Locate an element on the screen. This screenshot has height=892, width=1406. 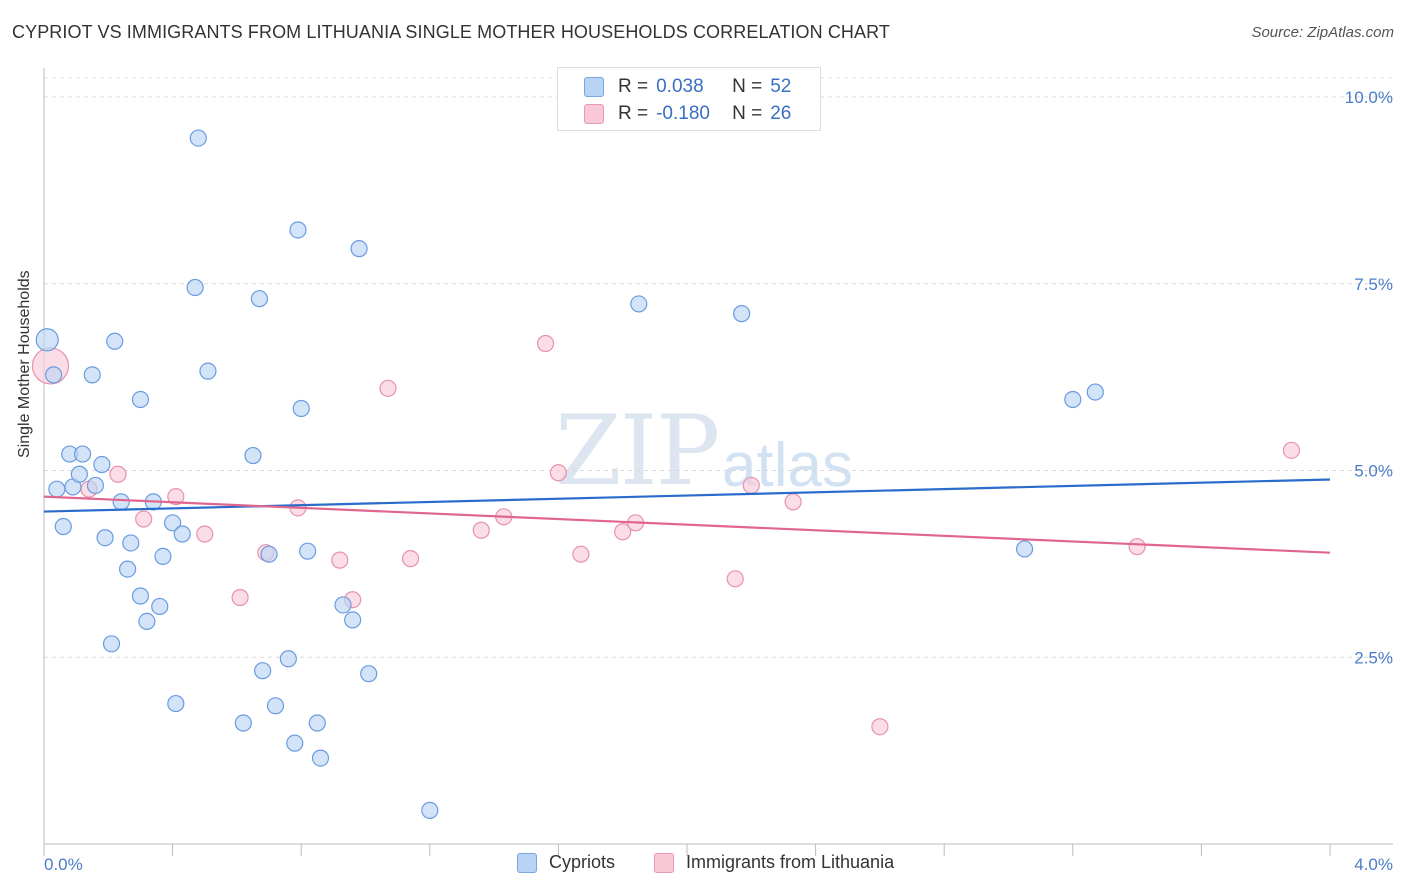
correlation-legend: R = 0.038 N = 52 R = -0.180 N = 26 is located at coordinates (689, 99).